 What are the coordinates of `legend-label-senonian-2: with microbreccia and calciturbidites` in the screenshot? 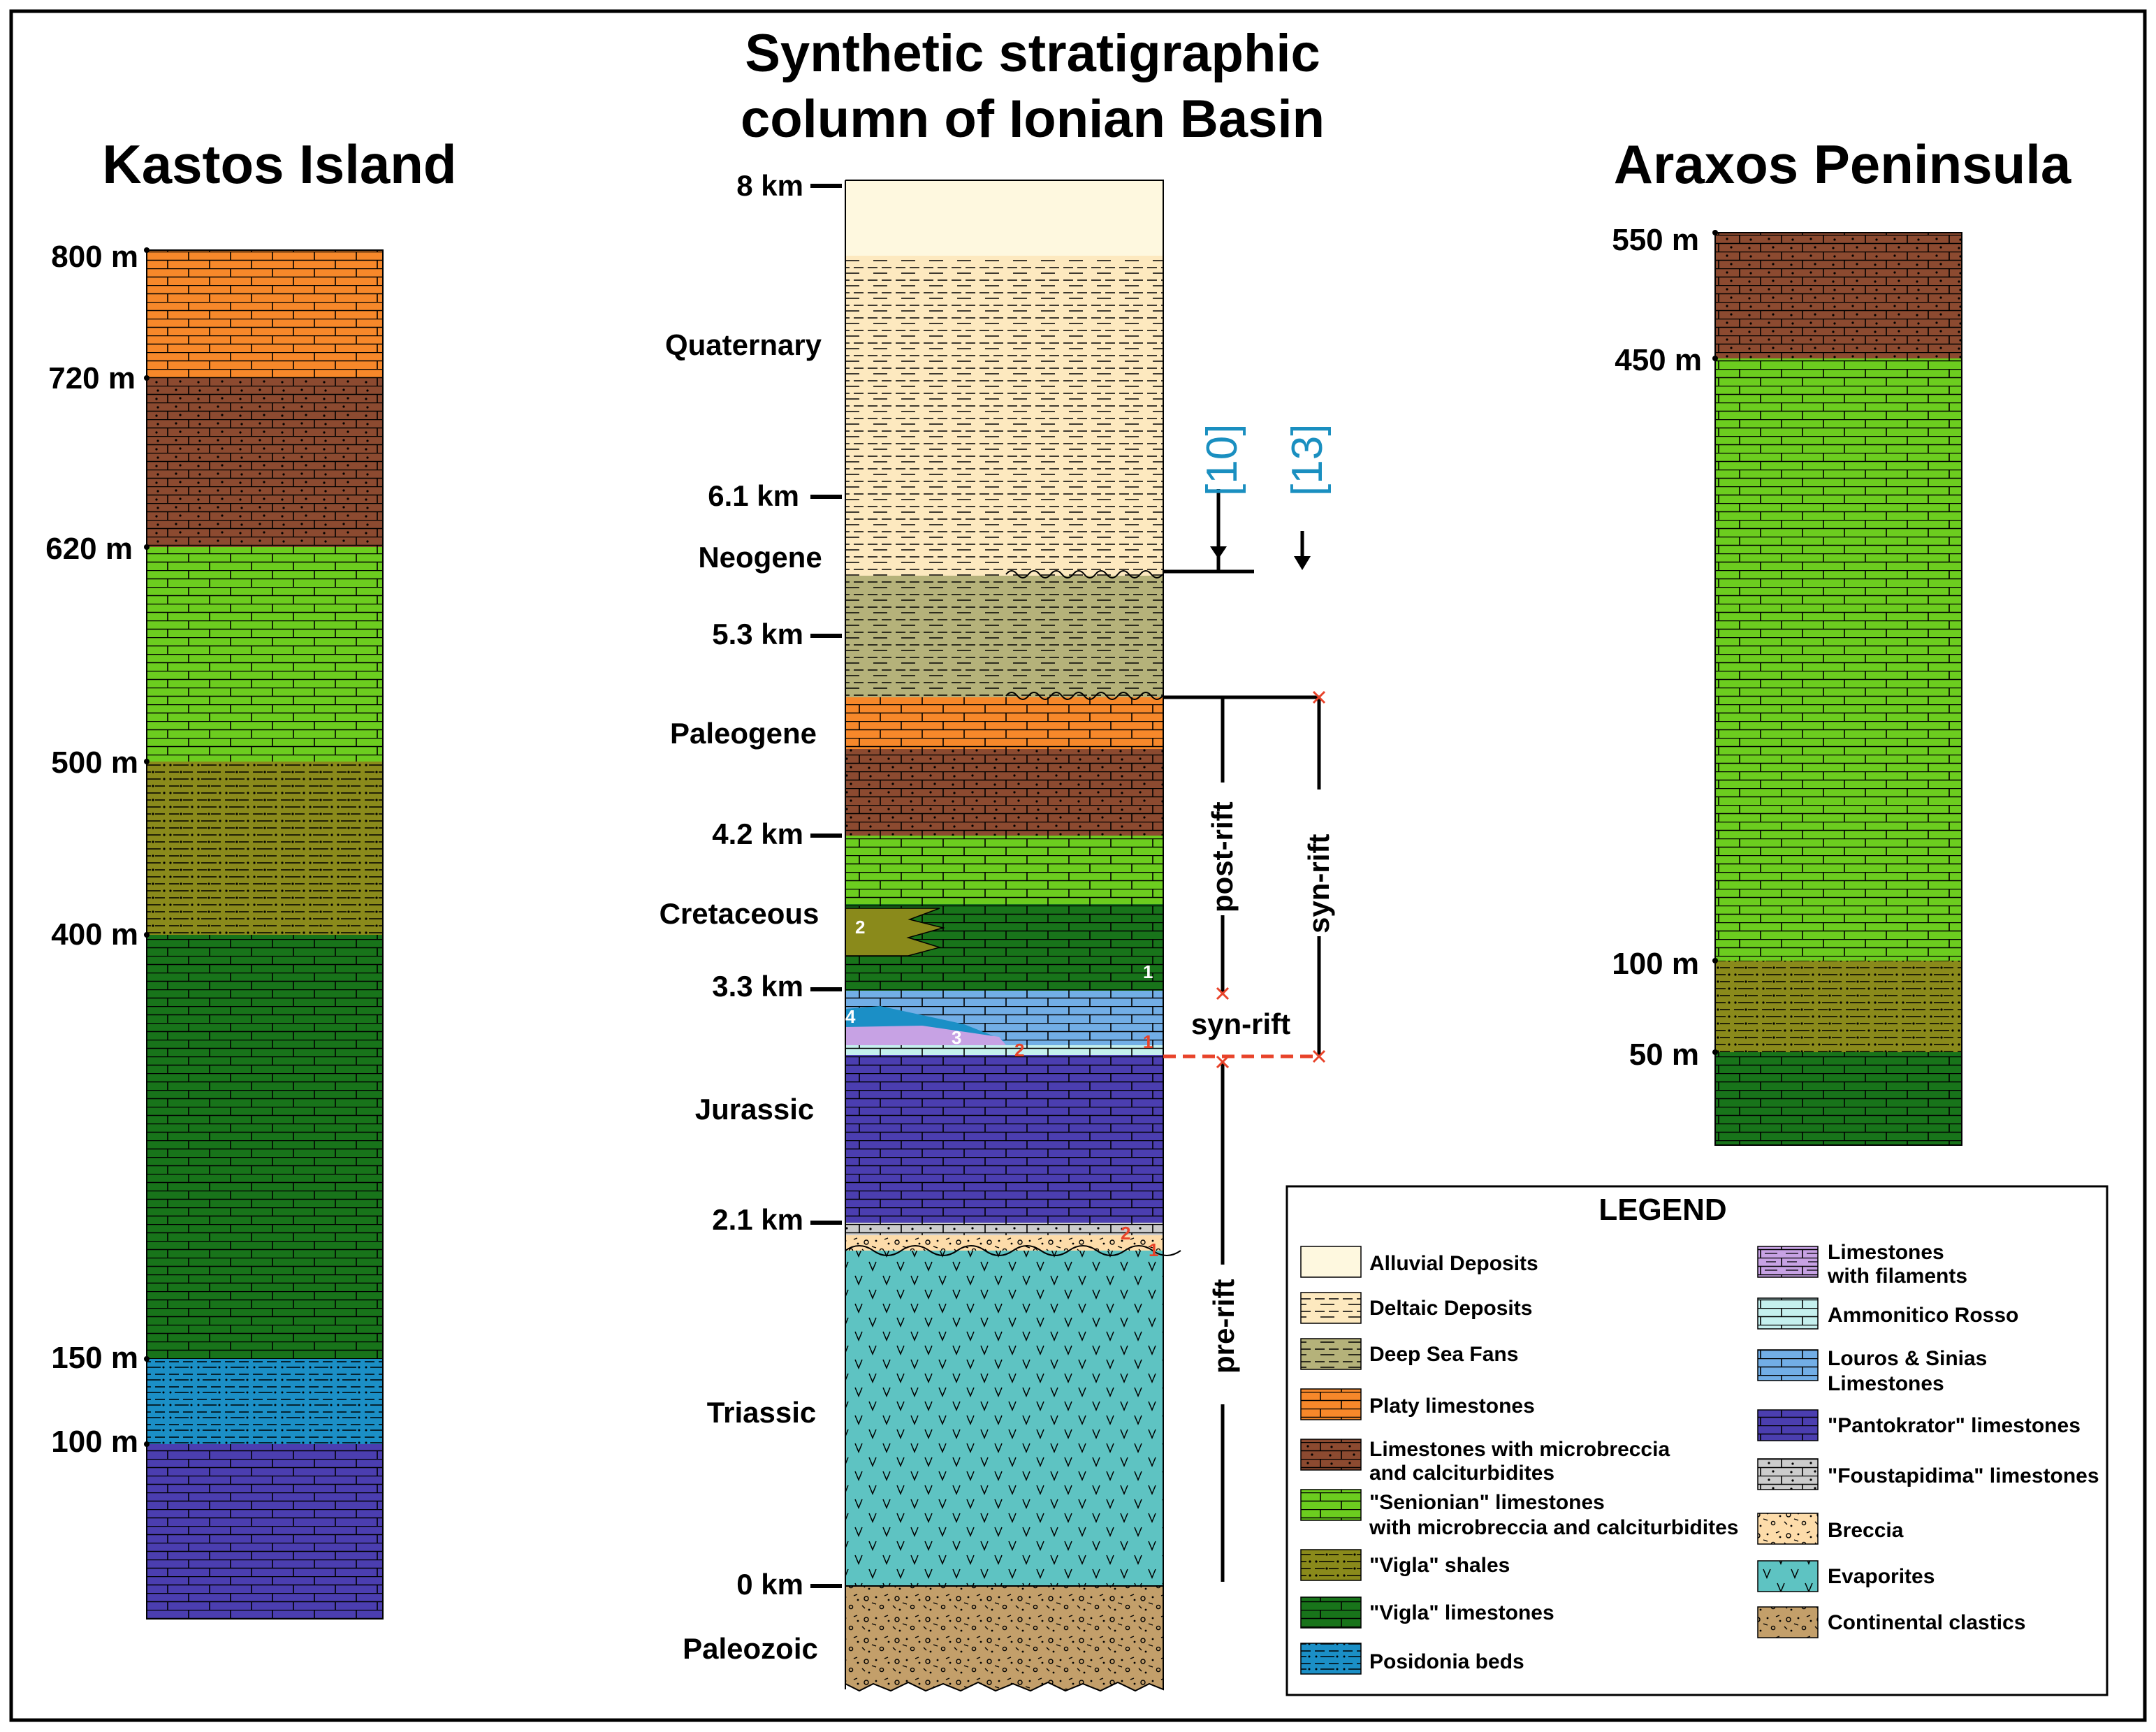 It's located at (1554, 1528).